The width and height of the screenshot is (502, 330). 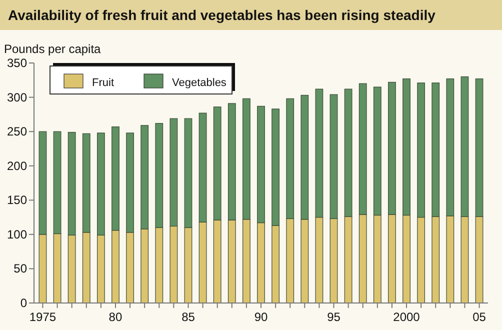 What do you see at coordinates (21, 269) in the screenshot?
I see `y-tick-label: 50` at bounding box center [21, 269].